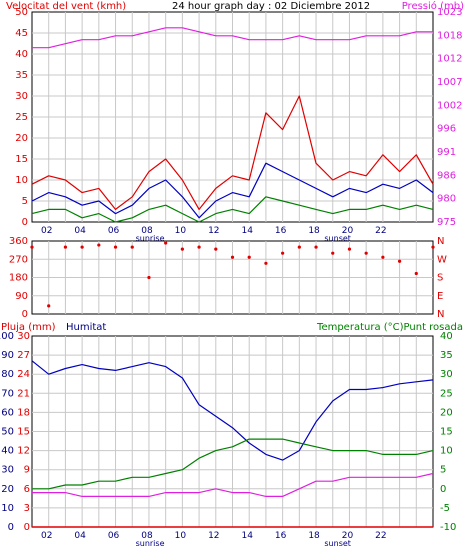  What do you see at coordinates (337, 543) in the screenshot?
I see `temp-2-sunset-label: sunset` at bounding box center [337, 543].